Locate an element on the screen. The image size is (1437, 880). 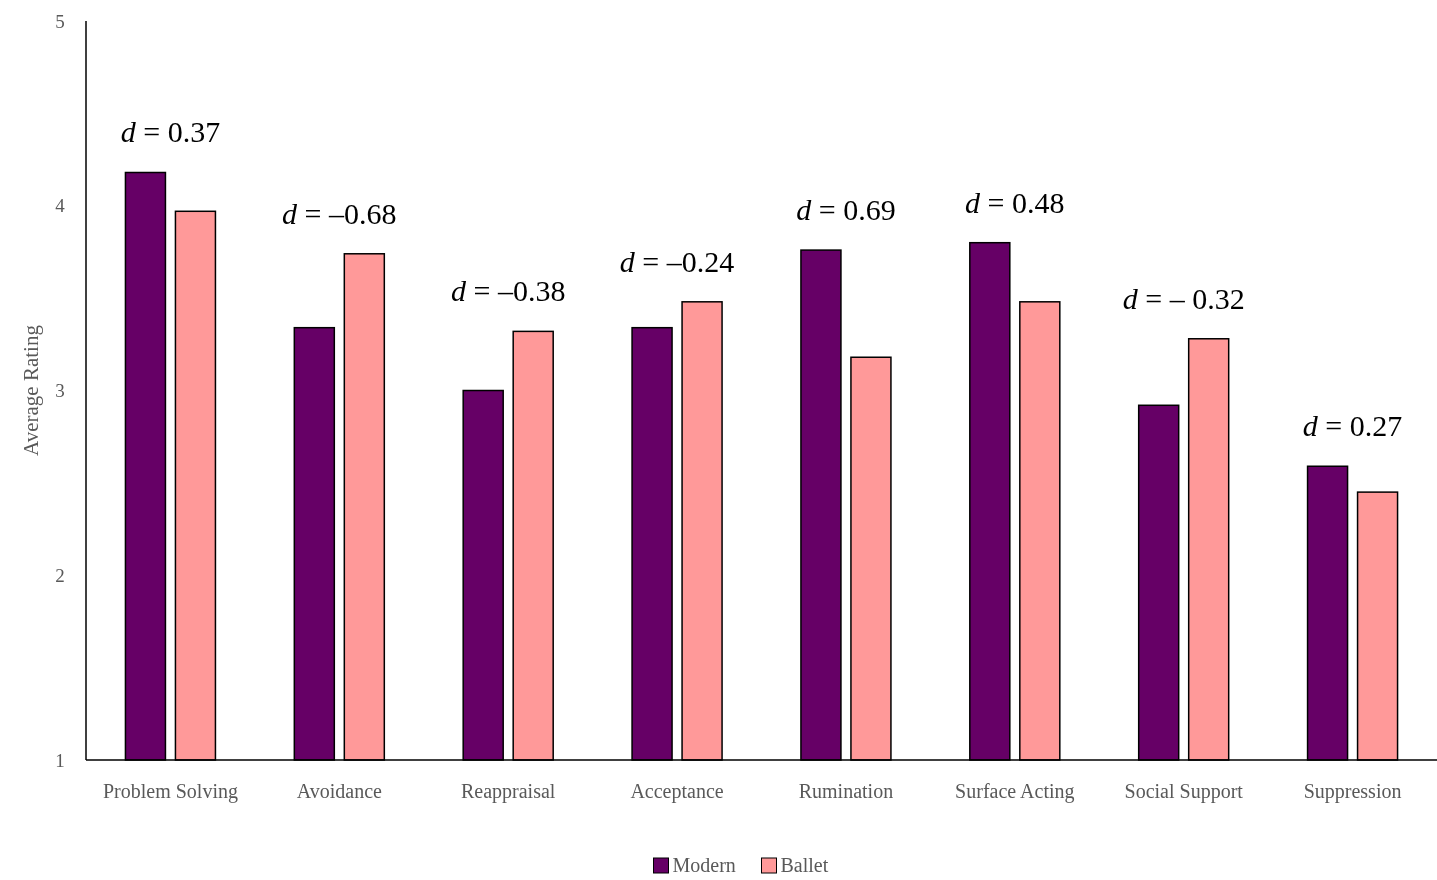
annotation: d = –0.38 is located at coordinates (508, 291).